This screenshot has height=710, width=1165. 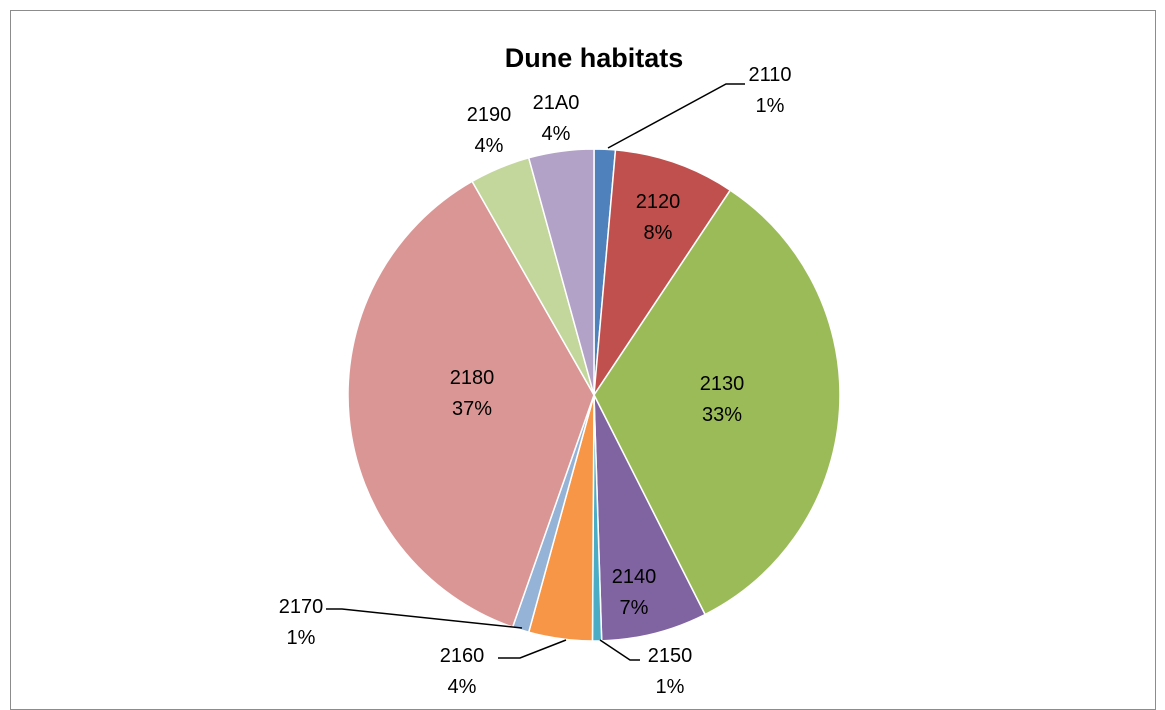 I want to click on slice-percent-2170: 1%, so click(x=301, y=638).